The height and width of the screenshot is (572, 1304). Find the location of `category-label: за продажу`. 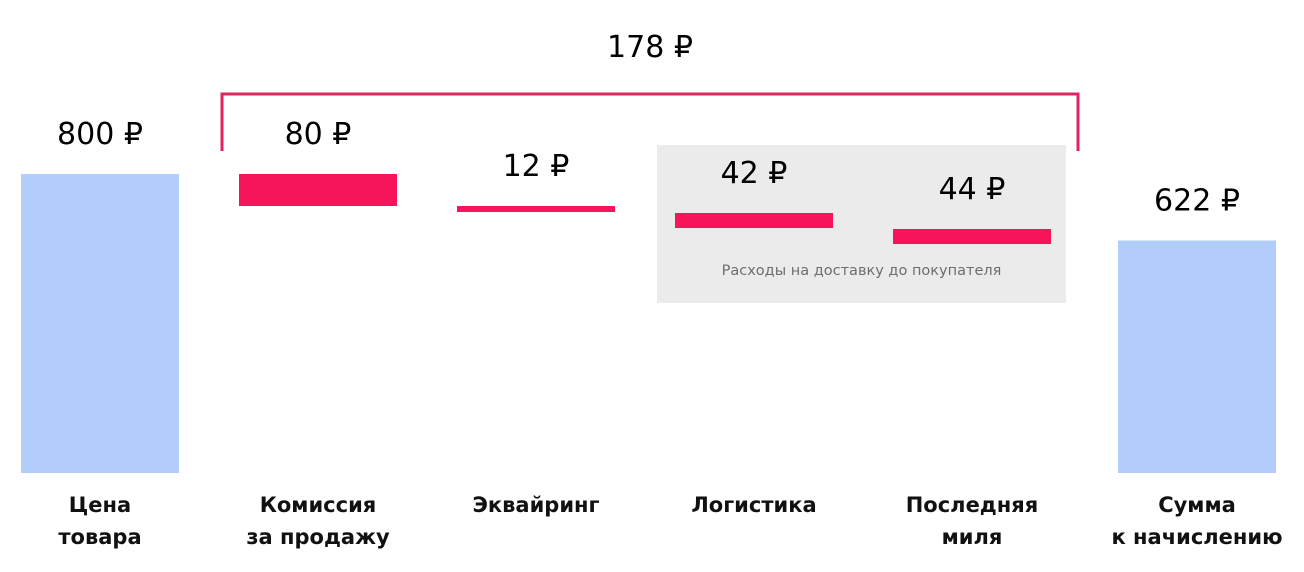

category-label: за продажу is located at coordinates (318, 537).